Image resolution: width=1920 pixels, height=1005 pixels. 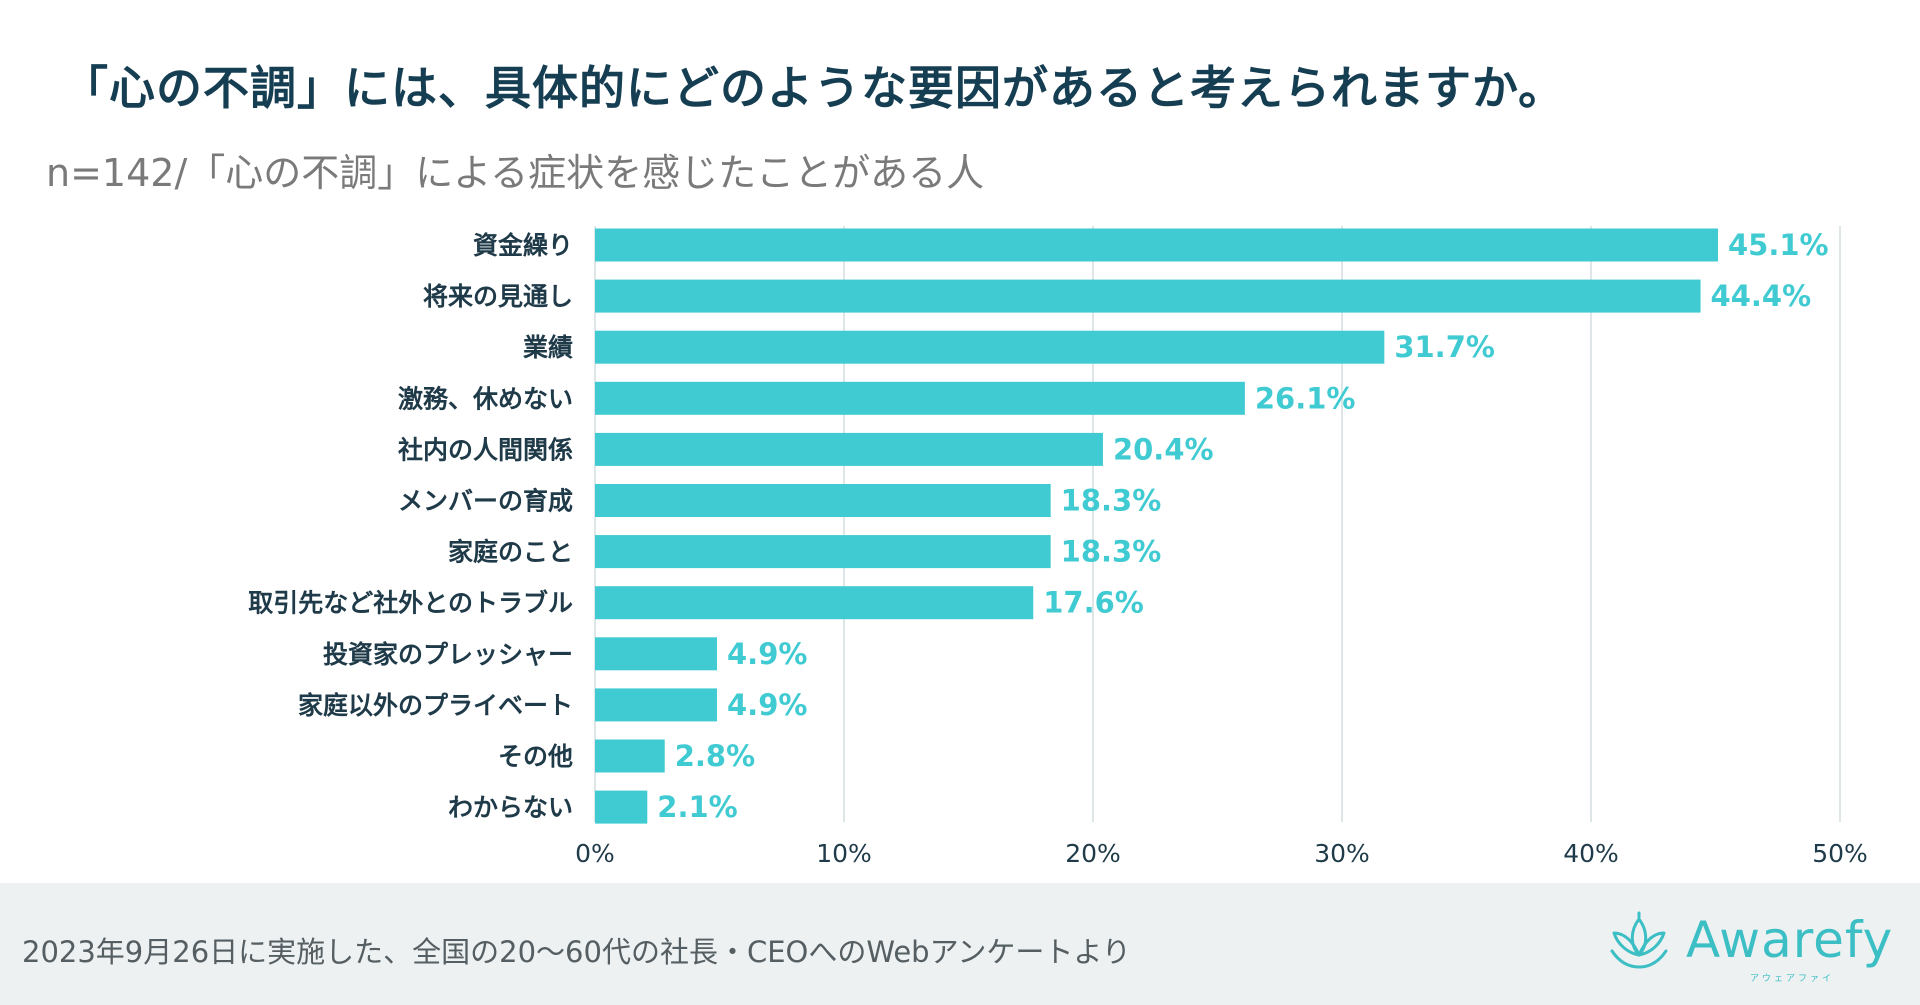 I want to click on category-label: 業績, so click(x=548, y=347).